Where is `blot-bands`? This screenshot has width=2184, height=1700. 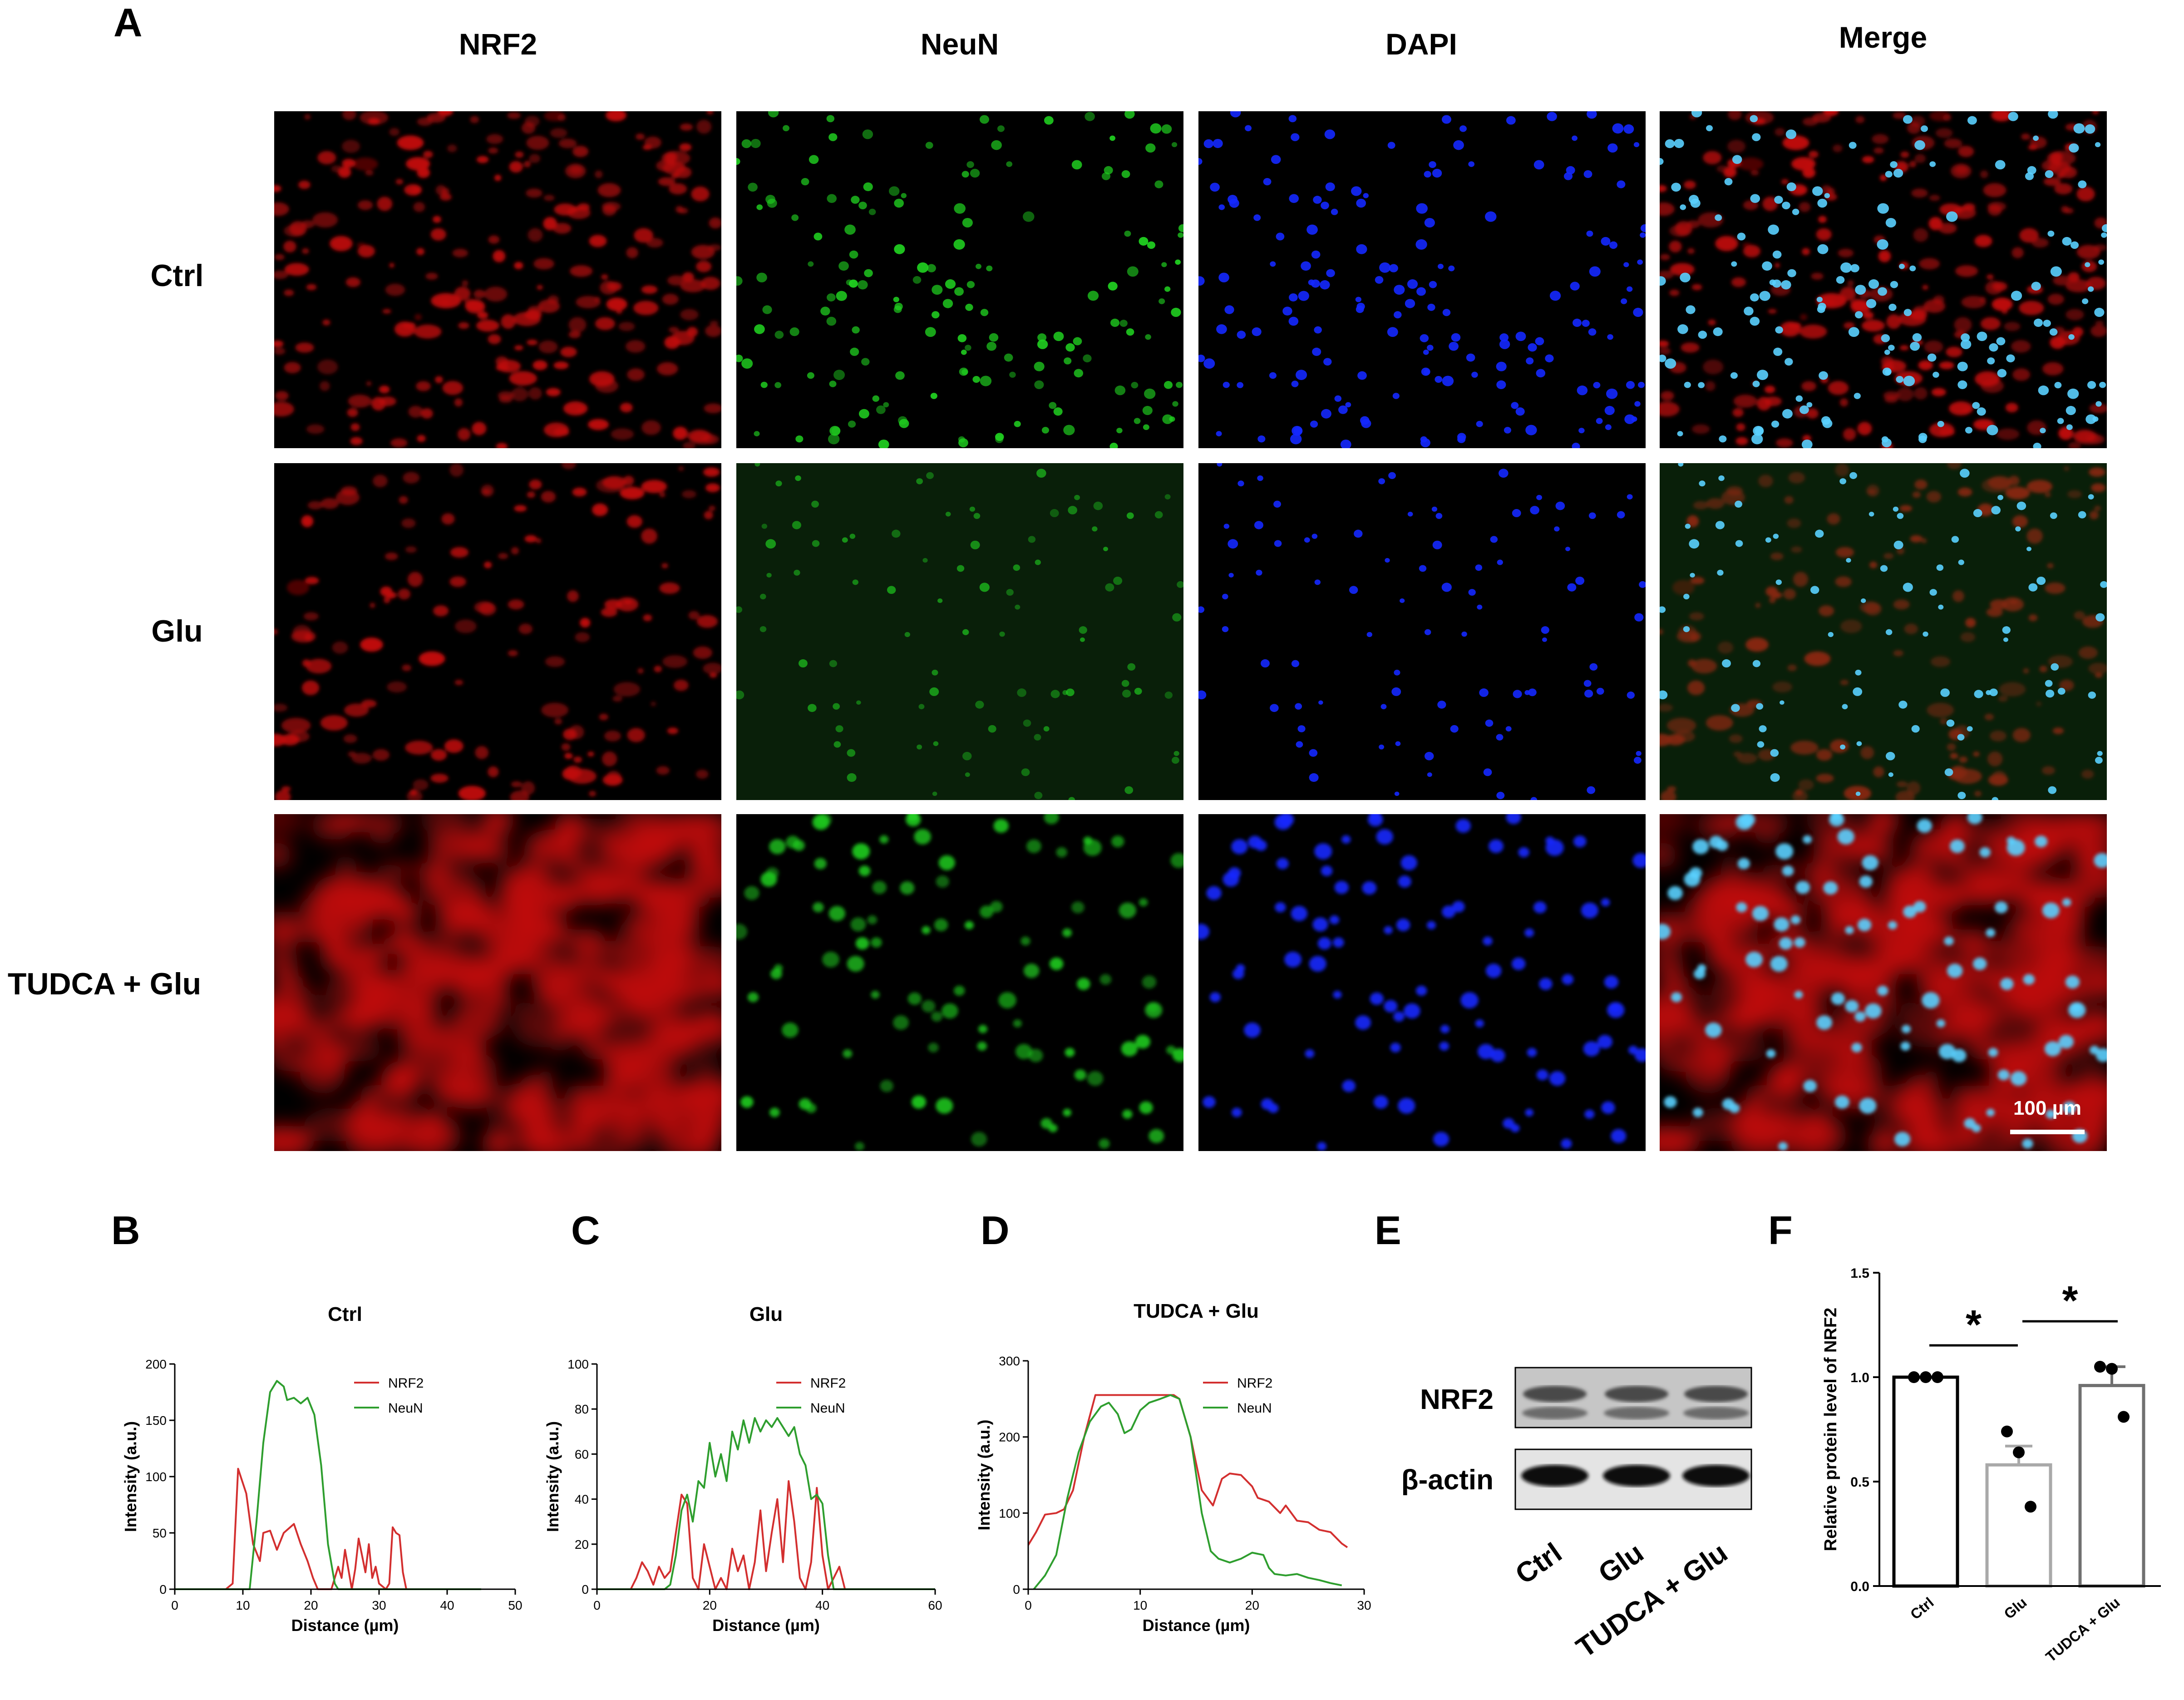
blot-bands is located at coordinates (1635, 1436).